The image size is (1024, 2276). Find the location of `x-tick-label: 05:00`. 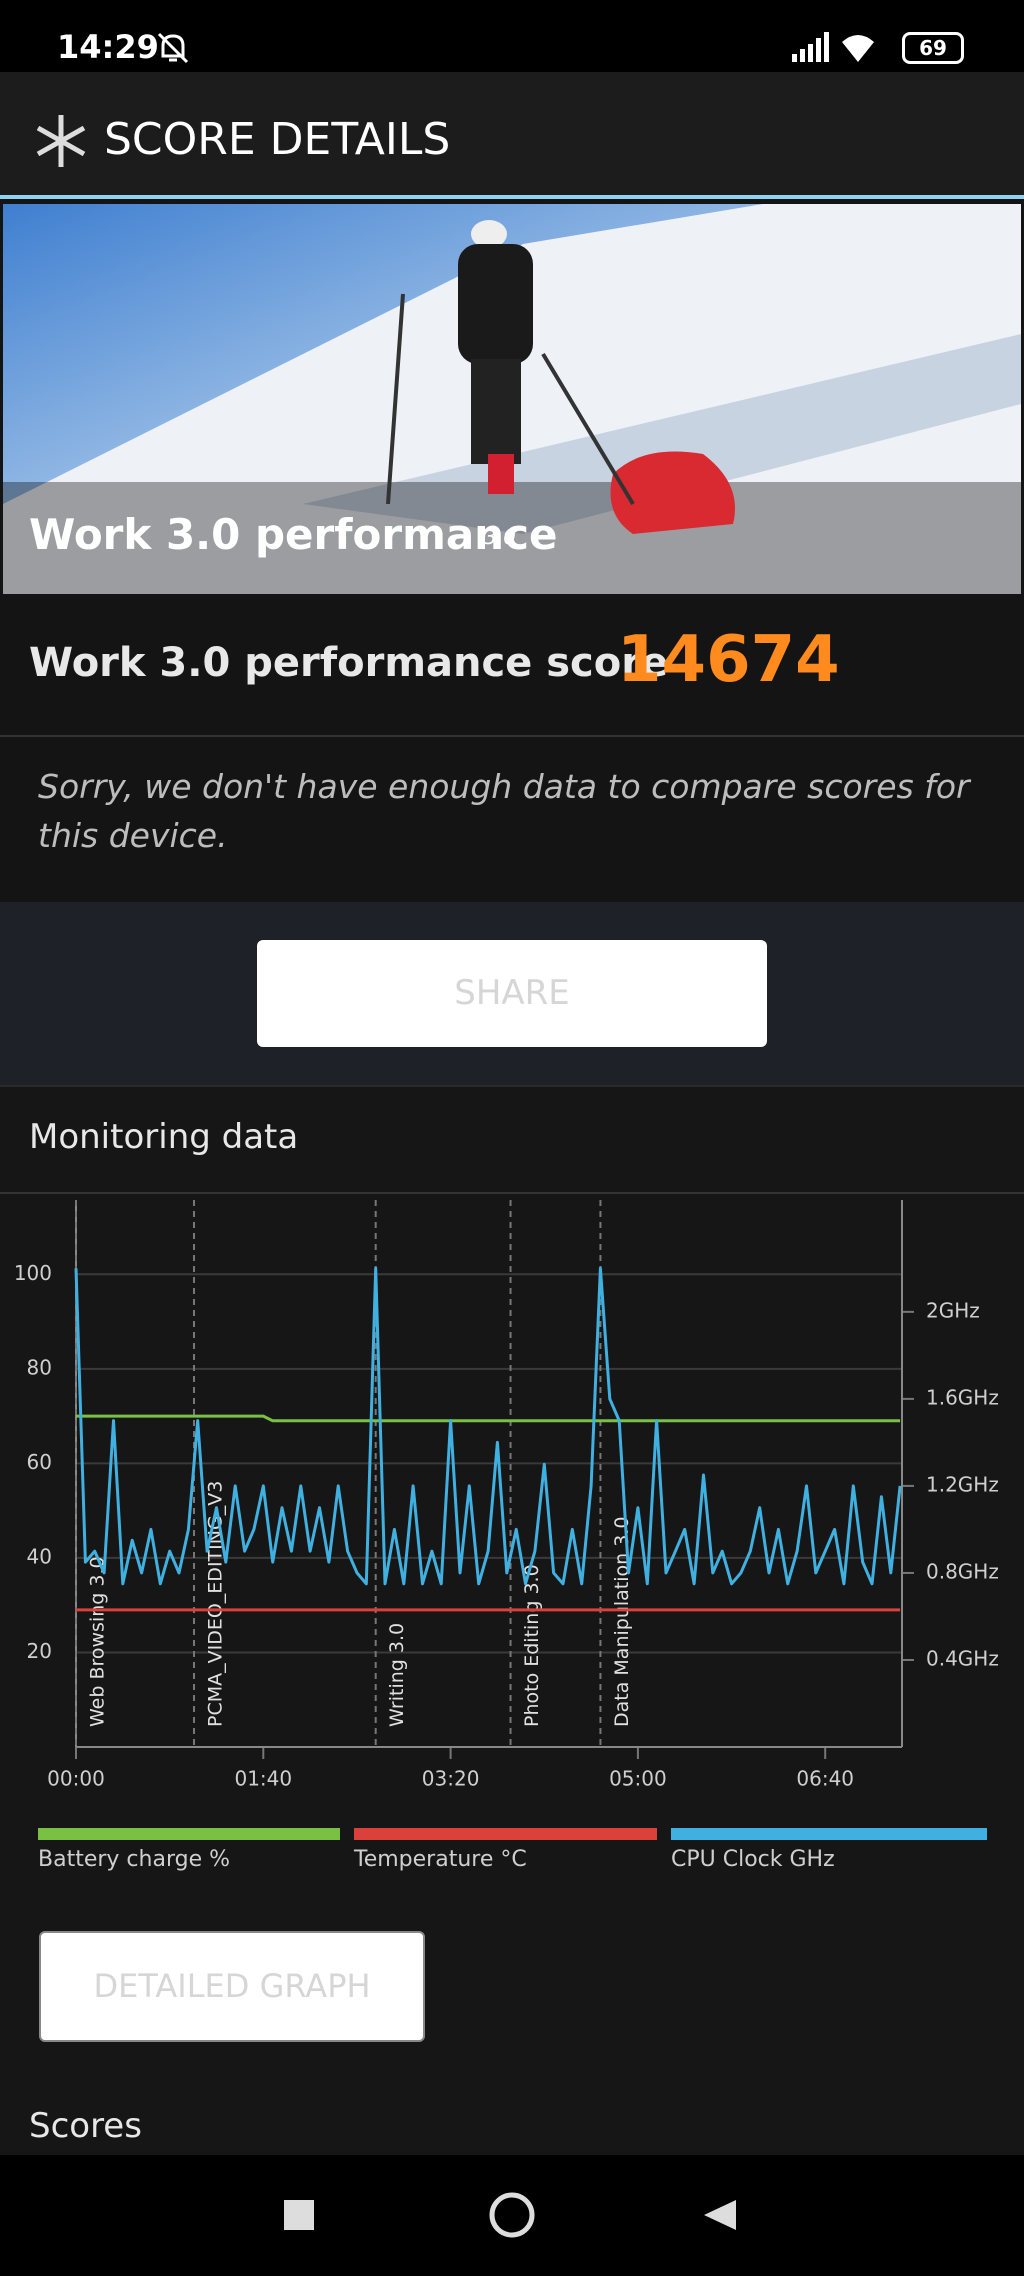

x-tick-label: 05:00 is located at coordinates (638, 1779).